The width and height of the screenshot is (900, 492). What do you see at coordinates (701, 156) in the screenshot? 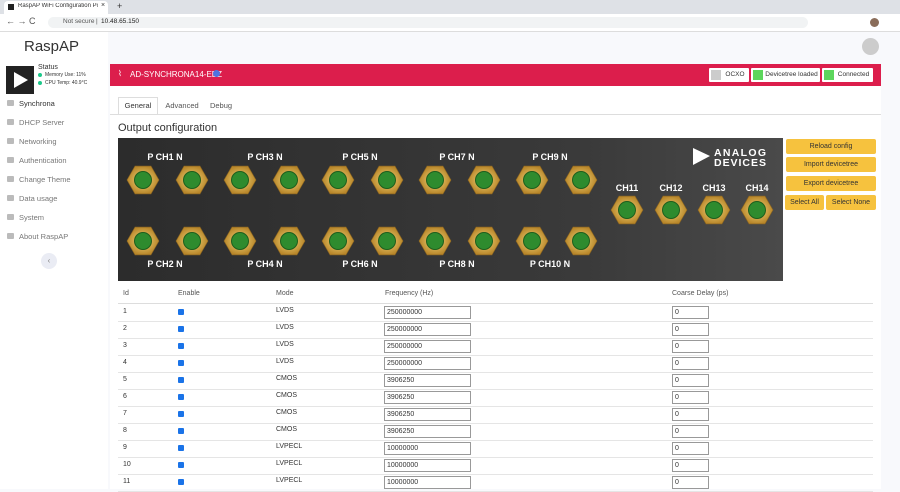
I see `adi-logo` at bounding box center [701, 156].